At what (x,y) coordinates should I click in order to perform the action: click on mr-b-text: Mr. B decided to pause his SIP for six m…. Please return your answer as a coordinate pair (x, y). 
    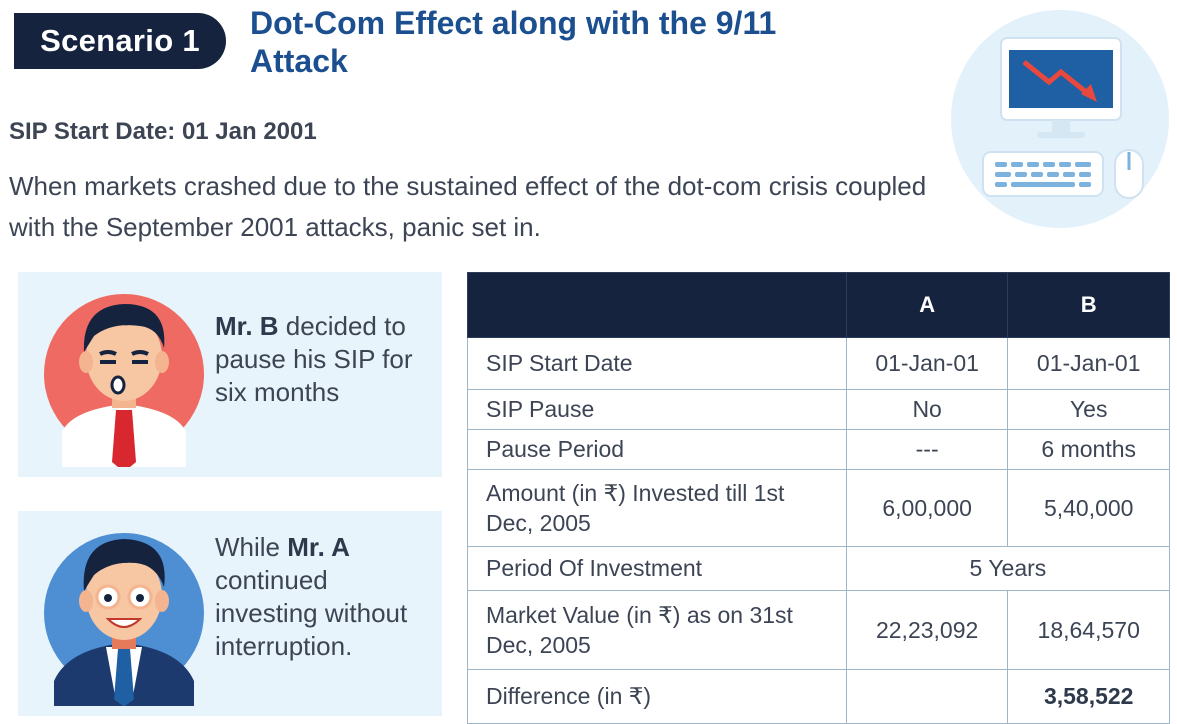
    Looking at the image, I should click on (314, 359).